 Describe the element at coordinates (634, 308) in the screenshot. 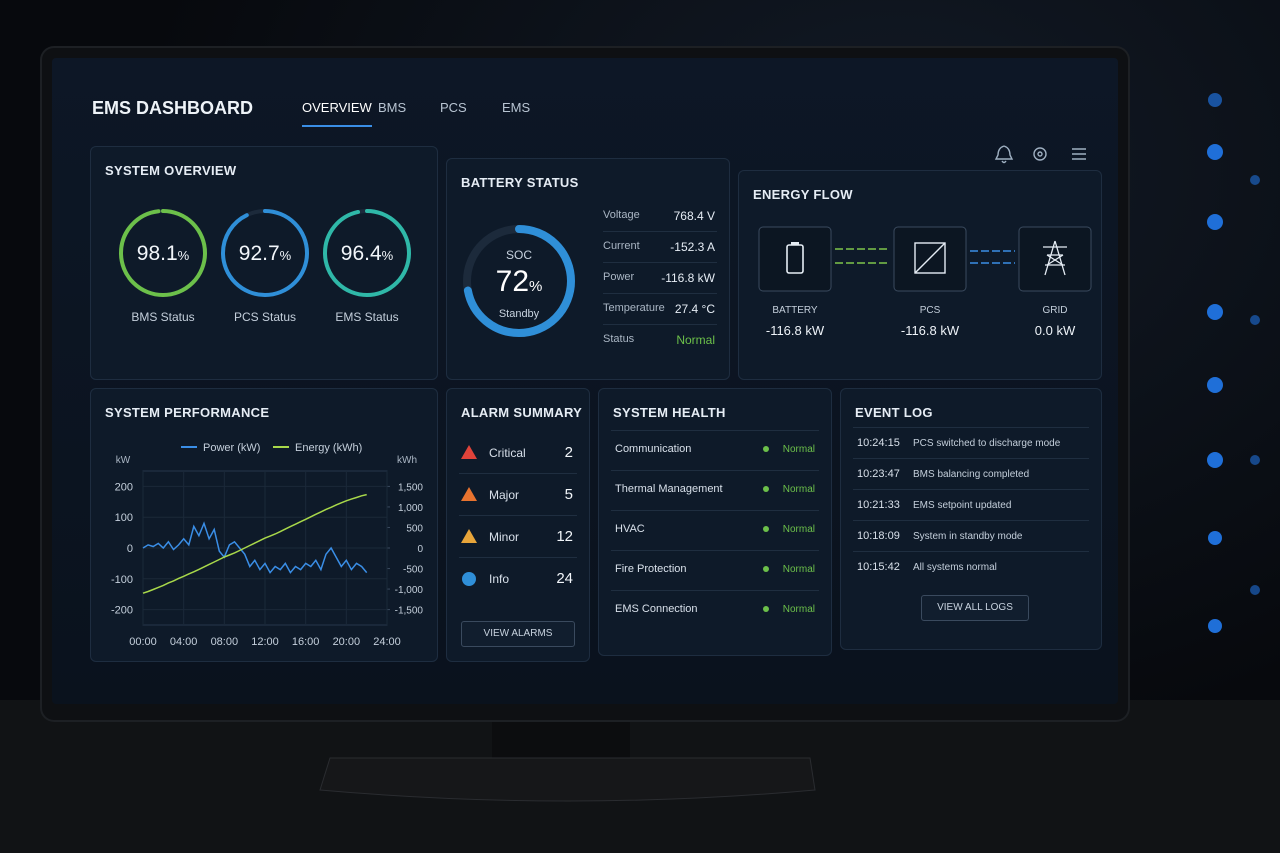

I see `metric-label: Temperature` at that location.